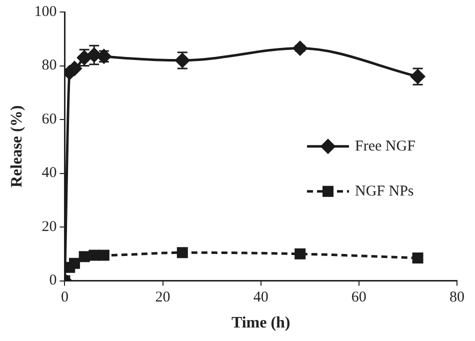 The height and width of the screenshot is (341, 475). I want to click on y-tick-label: 40, so click(49, 173).